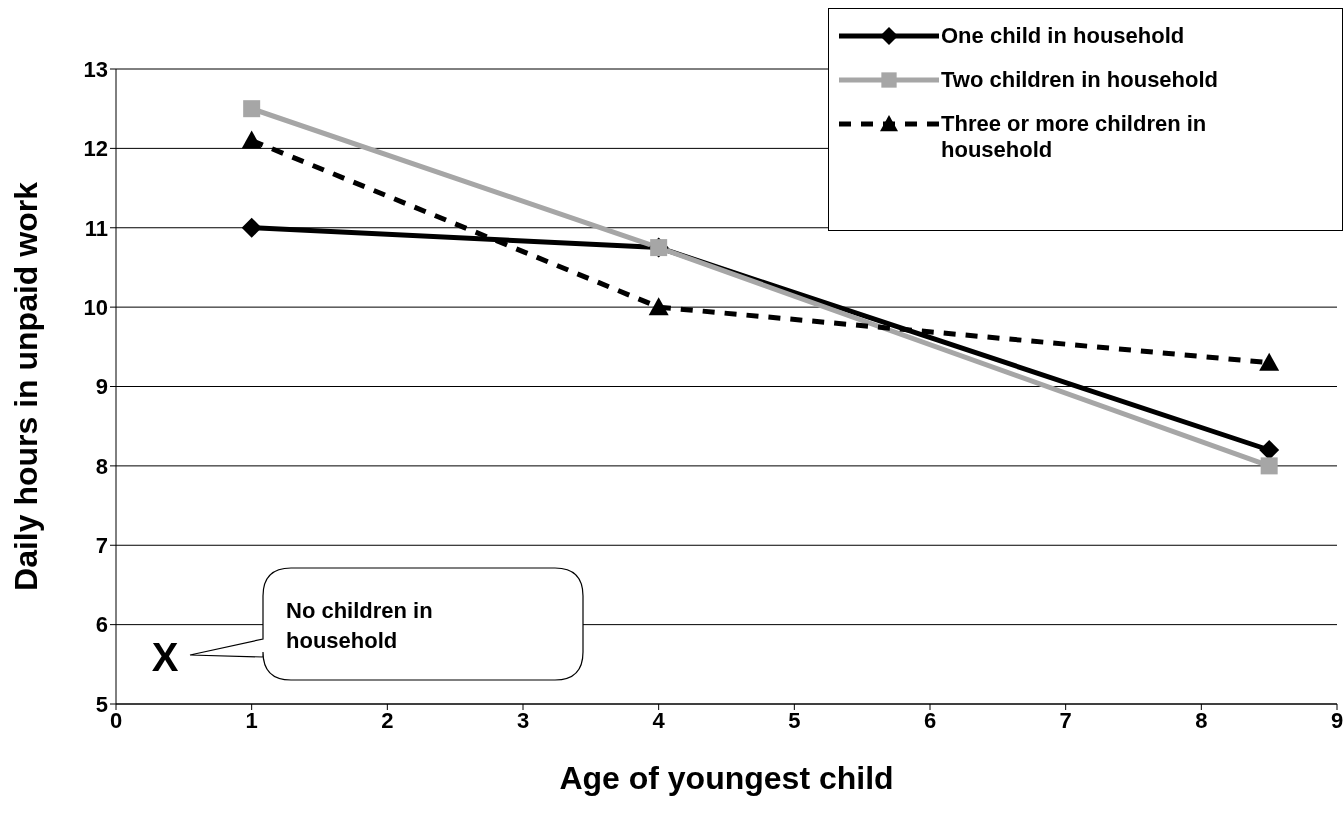 The image size is (1343, 829). What do you see at coordinates (794, 720) in the screenshot?
I see `x-tick-label: 5` at bounding box center [794, 720].